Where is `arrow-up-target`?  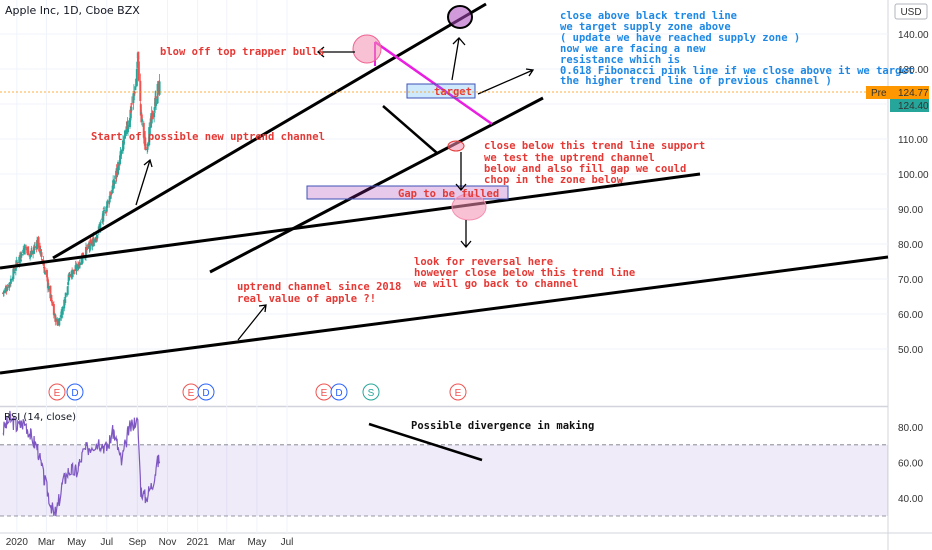
arrow-up-target is located at coordinates (458, 59).